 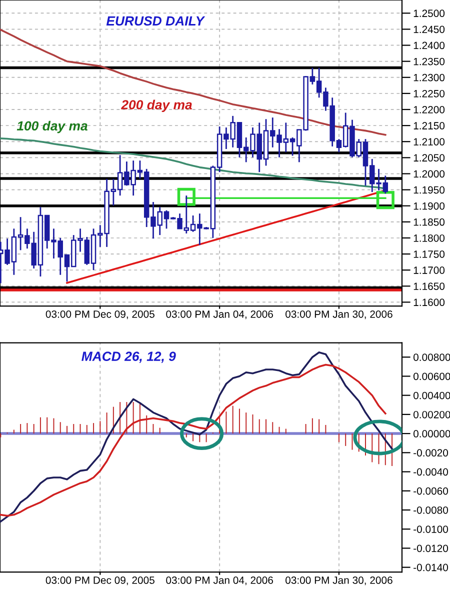 I want to click on annotation: EURUSD DAILY, so click(x=156, y=21).